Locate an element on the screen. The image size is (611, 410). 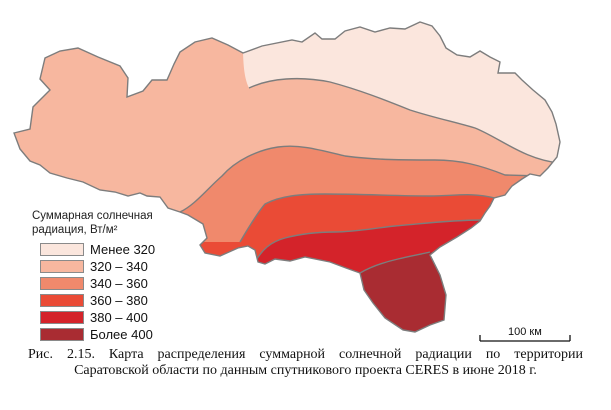
legend-item: Более 400 is located at coordinates (97, 334).